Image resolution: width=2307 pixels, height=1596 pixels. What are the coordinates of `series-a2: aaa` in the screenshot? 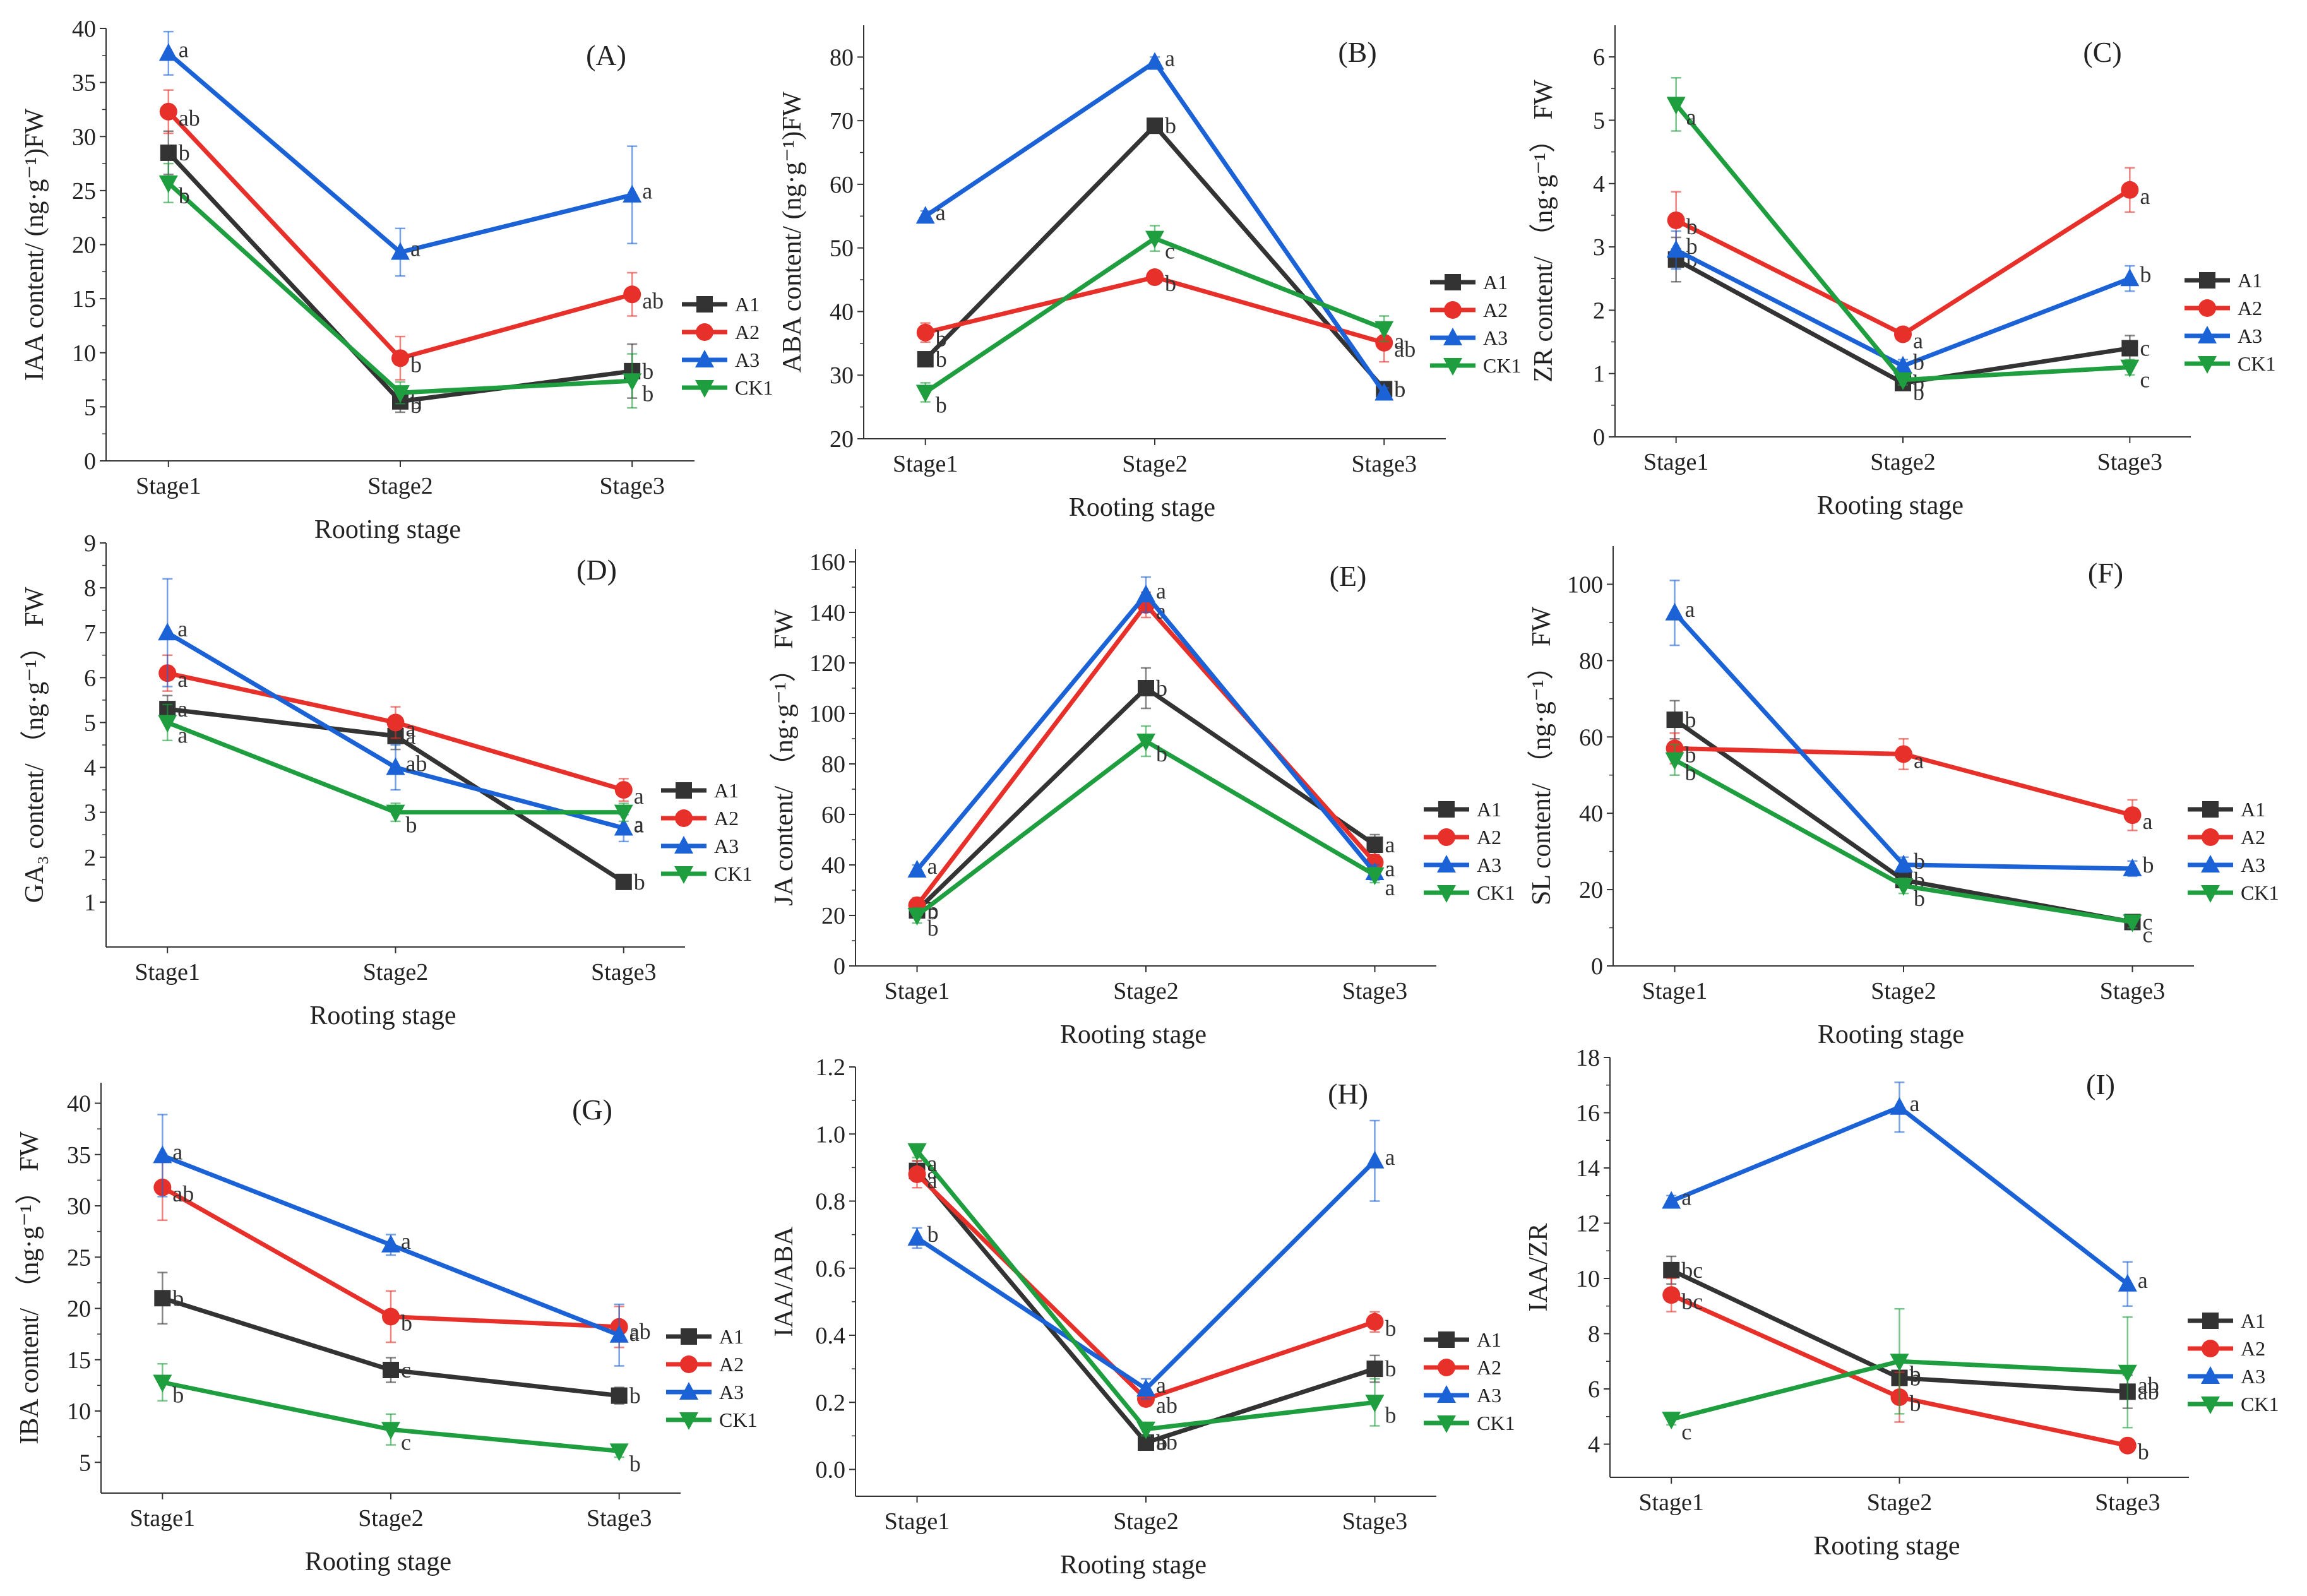 It's located at (401, 731).